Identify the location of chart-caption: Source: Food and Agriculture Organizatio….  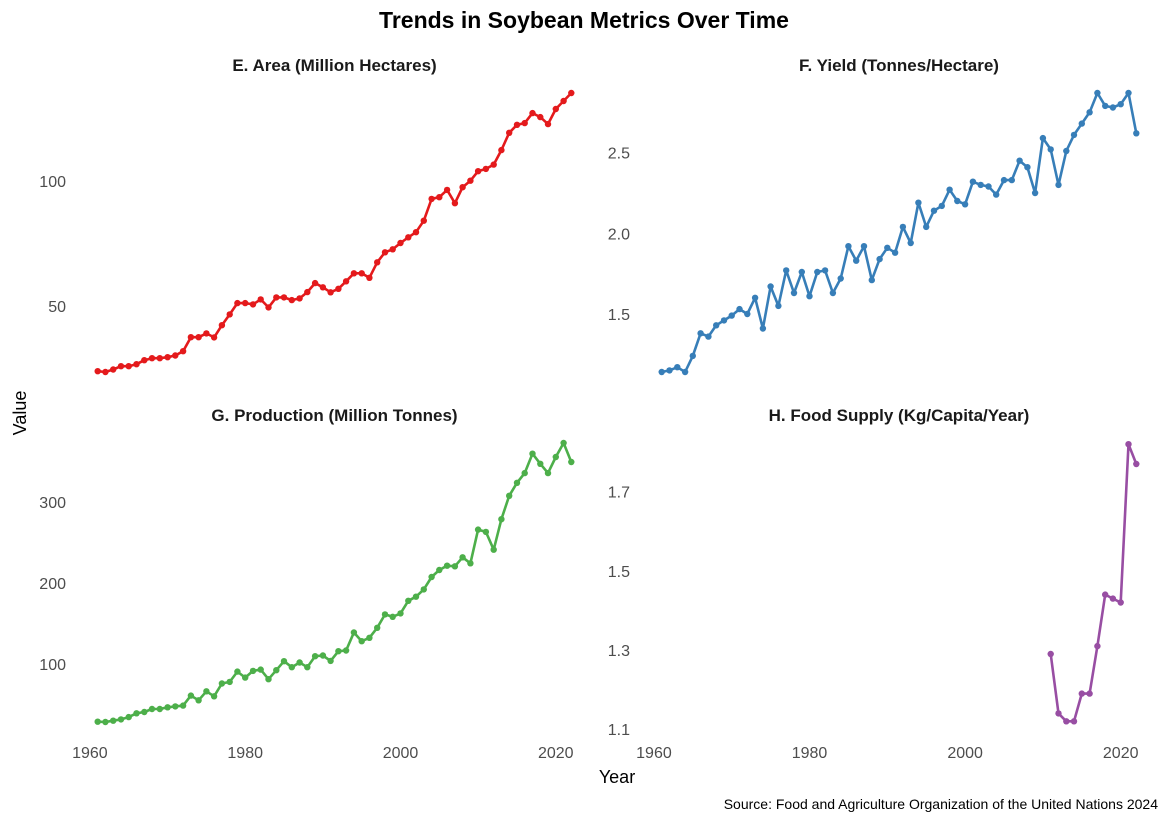
(941, 804).